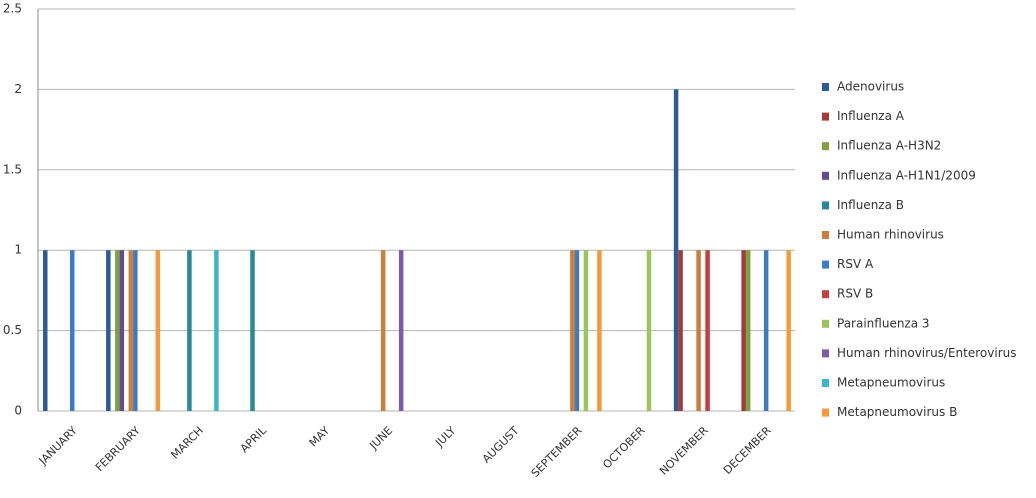 The image size is (1036, 498). Describe the element at coordinates (501, 445) in the screenshot. I see `x-tick-label: AUGUST` at that location.